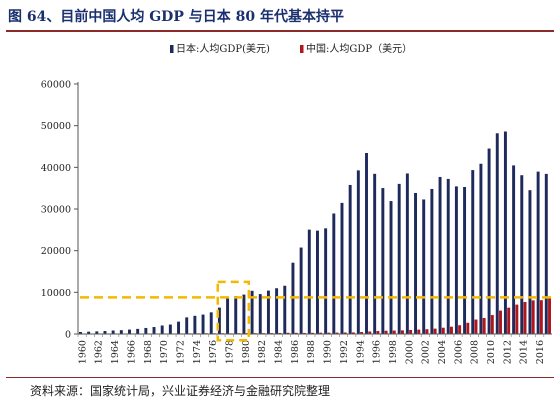  What do you see at coordinates (68, 335) in the screenshot?
I see `y-tick-label: 0` at bounding box center [68, 335].